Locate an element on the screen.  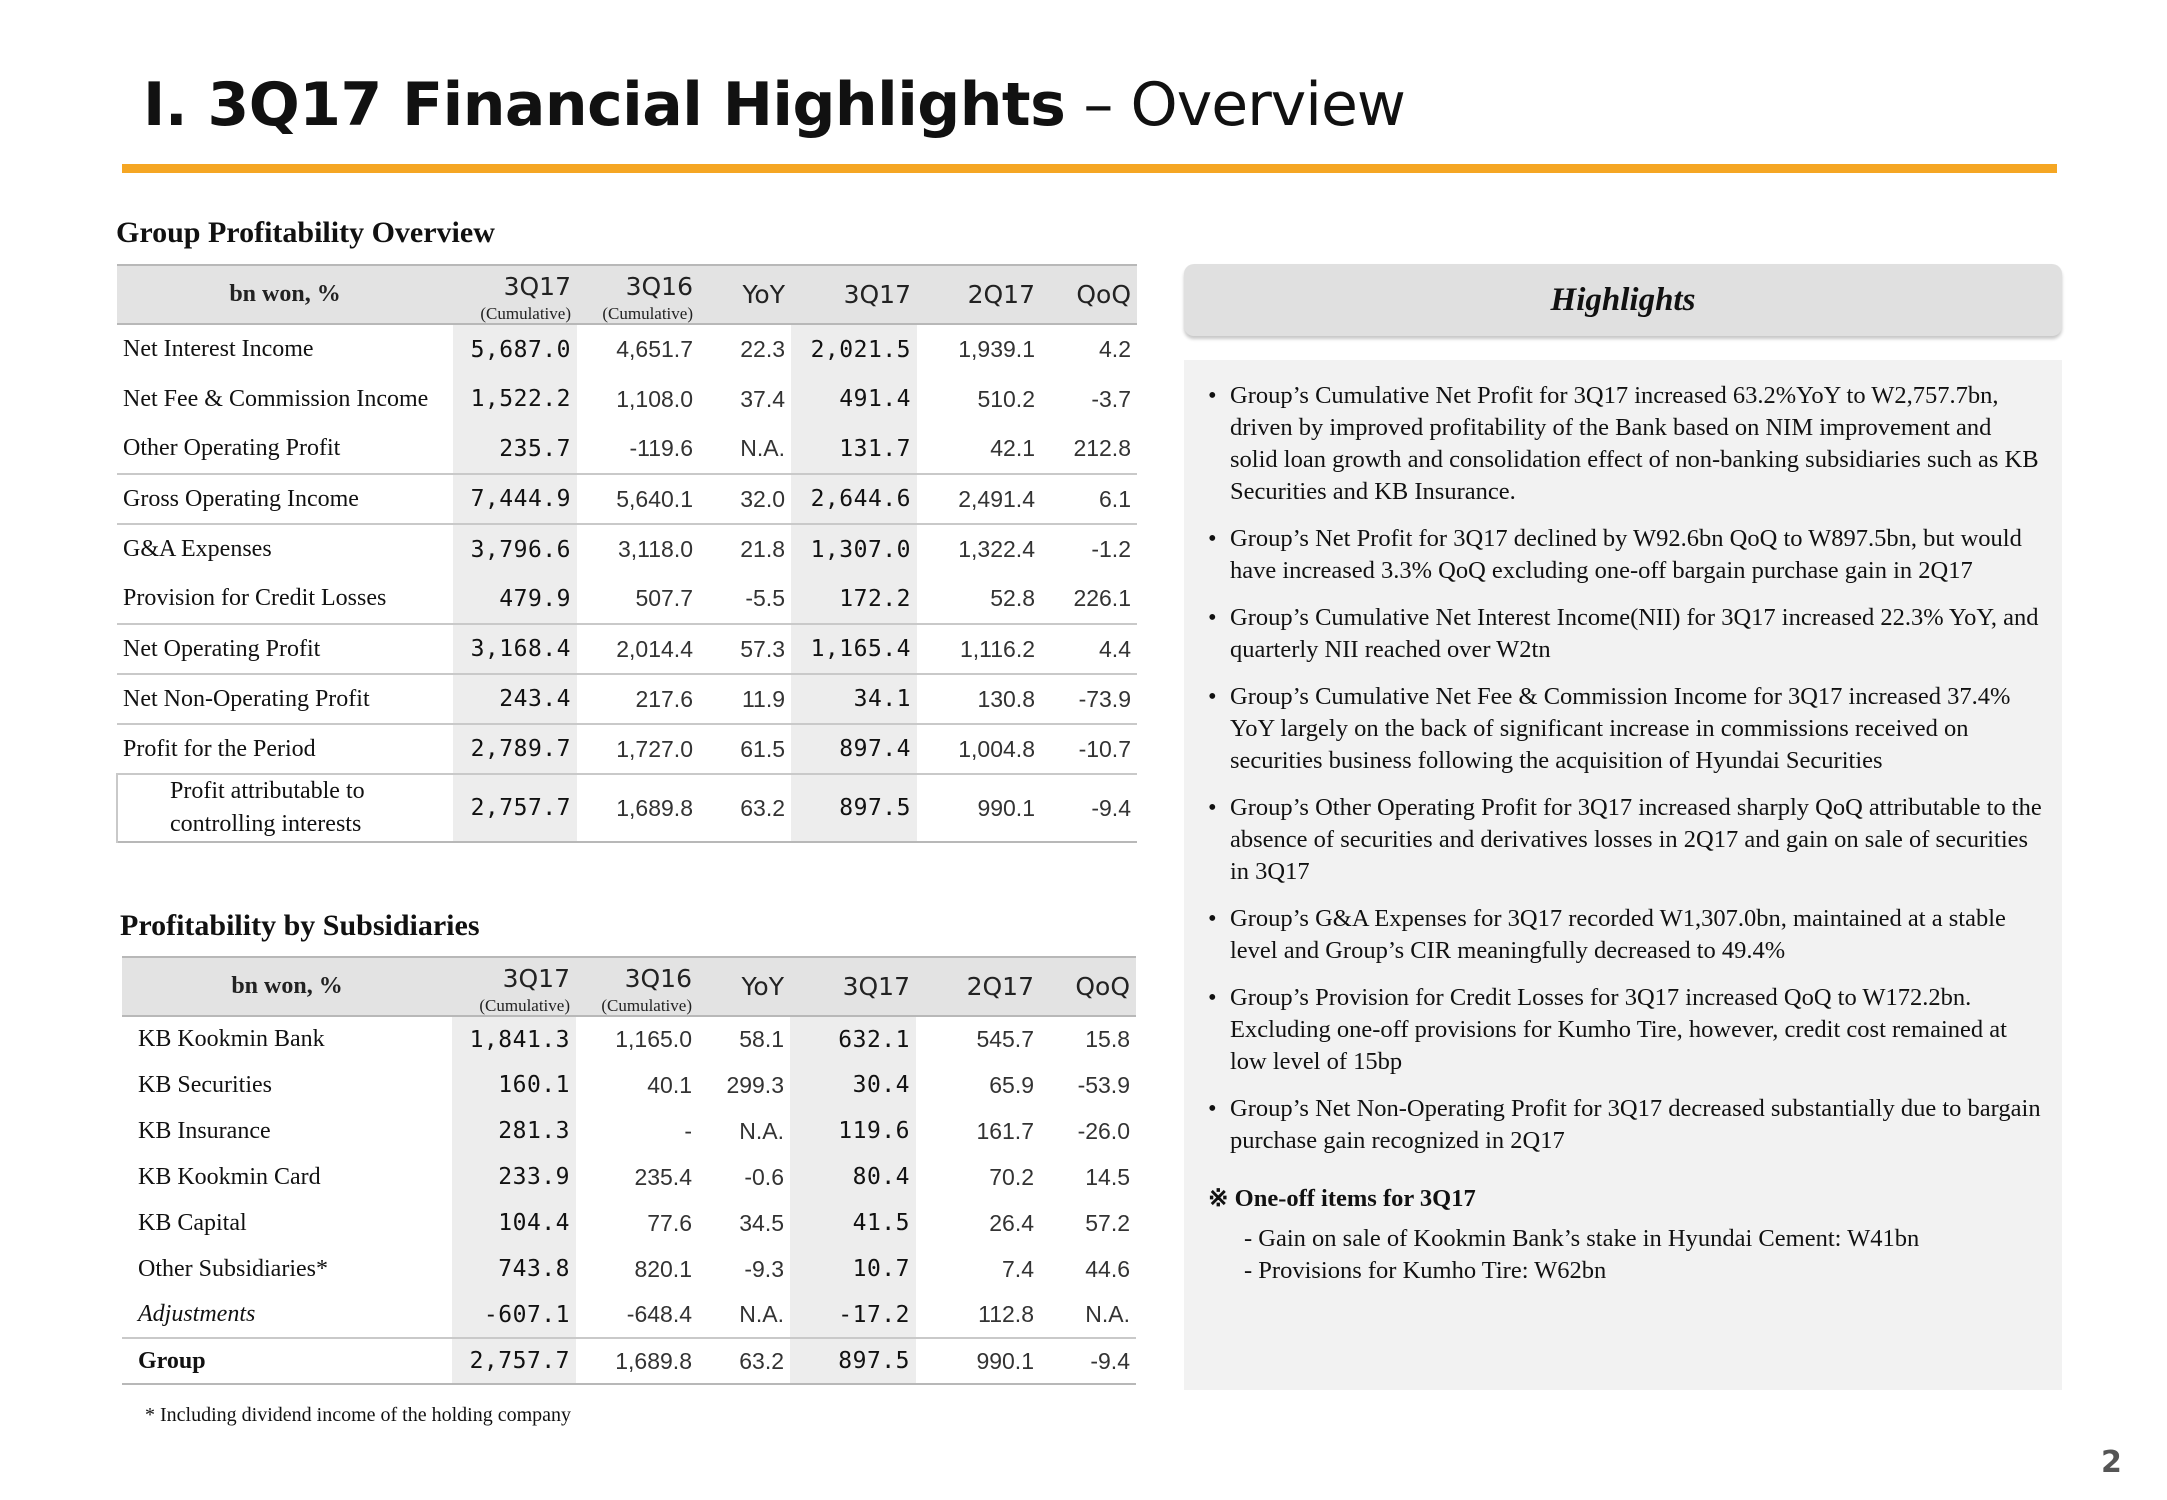
subsidiaries-section-title: Profitability by Subsidiaries is located at coordinates (300, 925).